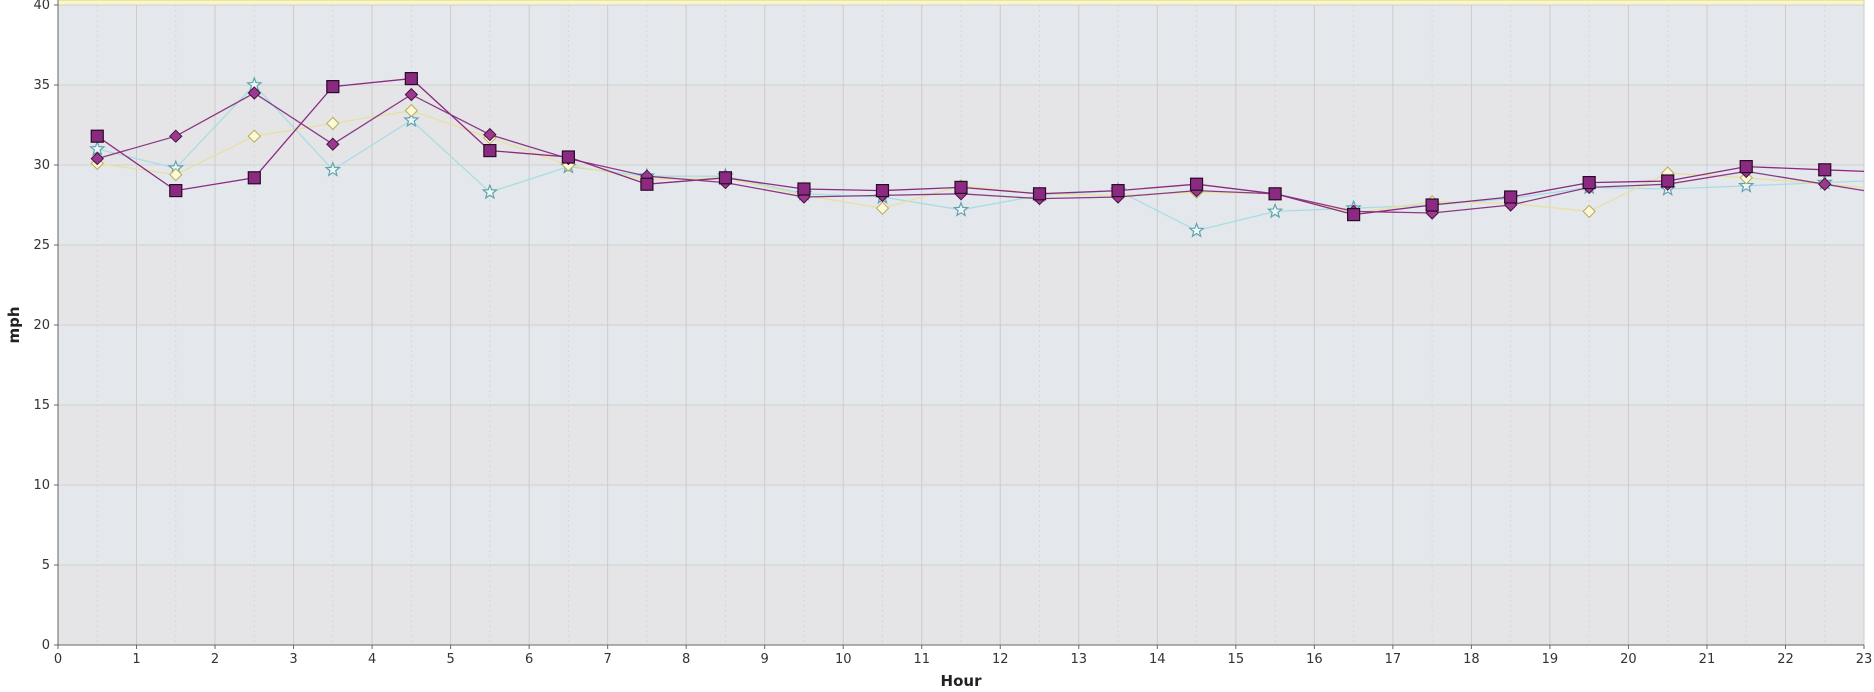  What do you see at coordinates (608, 659) in the screenshot?
I see `x-tick-label: 7` at bounding box center [608, 659].